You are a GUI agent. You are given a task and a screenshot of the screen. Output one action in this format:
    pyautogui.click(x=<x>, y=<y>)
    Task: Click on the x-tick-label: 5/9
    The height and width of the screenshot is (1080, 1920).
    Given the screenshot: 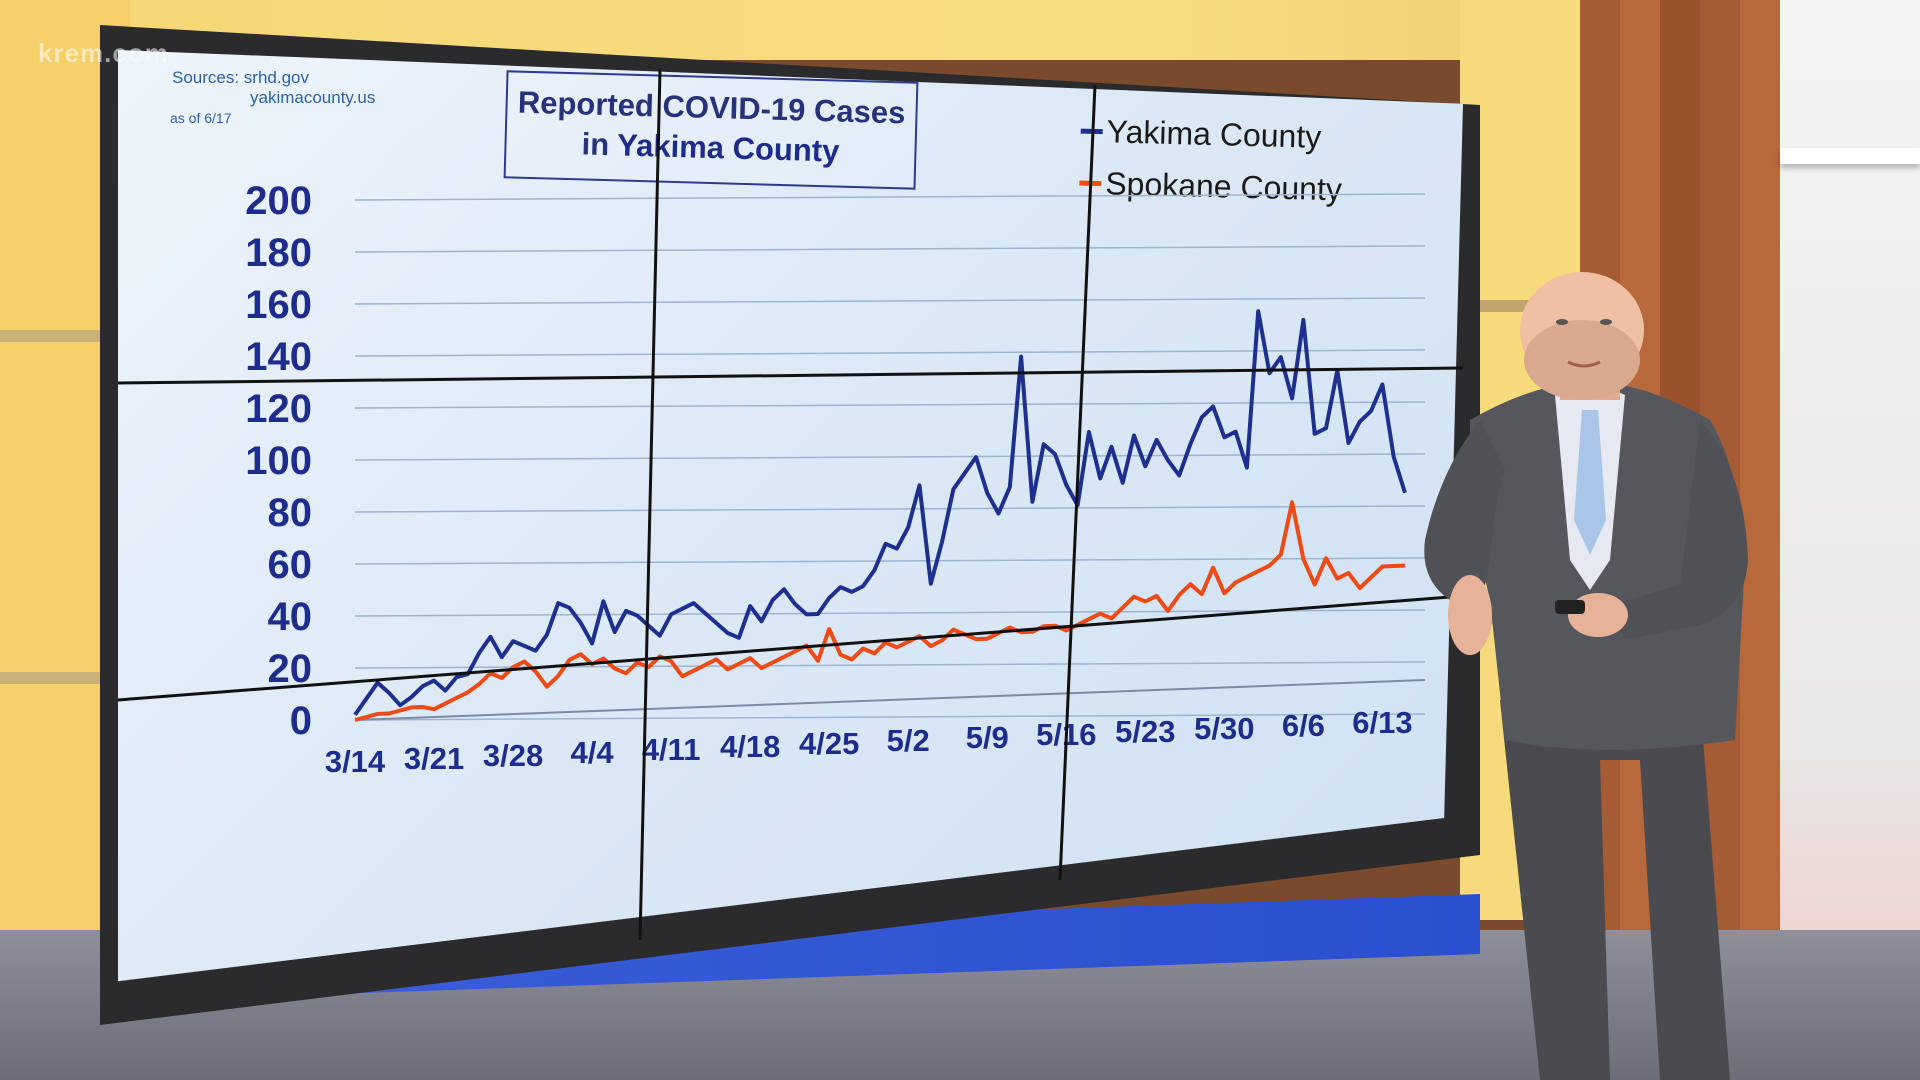 What is the action you would take?
    pyautogui.click(x=987, y=737)
    